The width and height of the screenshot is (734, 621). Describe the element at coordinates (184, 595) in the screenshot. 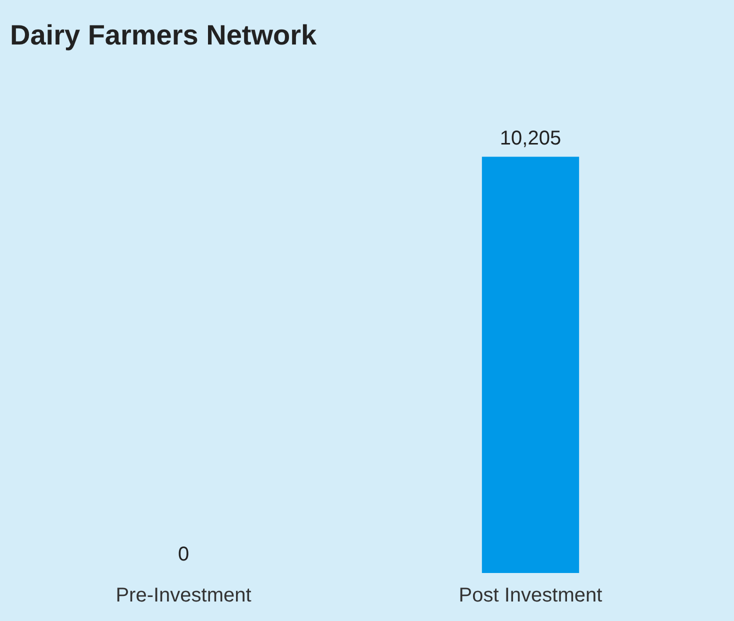

I see `x-tick-label: Pre-Investment` at that location.